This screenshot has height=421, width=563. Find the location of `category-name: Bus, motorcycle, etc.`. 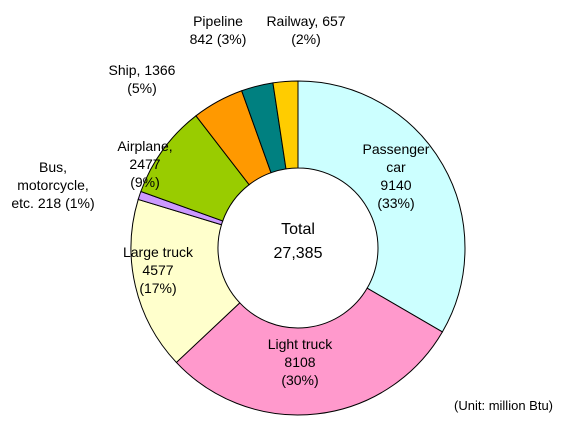

category-name: Bus, motorcycle, etc. is located at coordinates (50, 185).